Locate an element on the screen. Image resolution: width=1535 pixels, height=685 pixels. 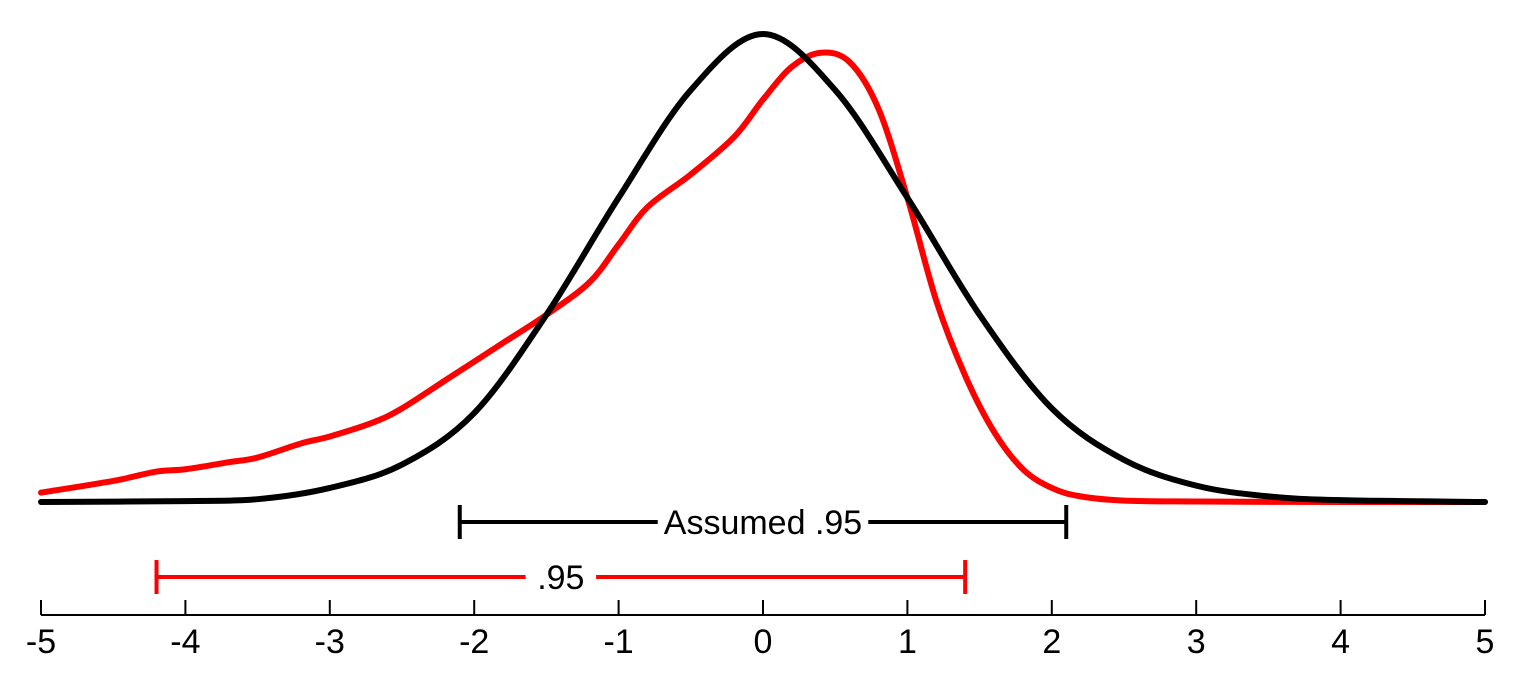
x-tick-label: -3 is located at coordinates (330, 642).